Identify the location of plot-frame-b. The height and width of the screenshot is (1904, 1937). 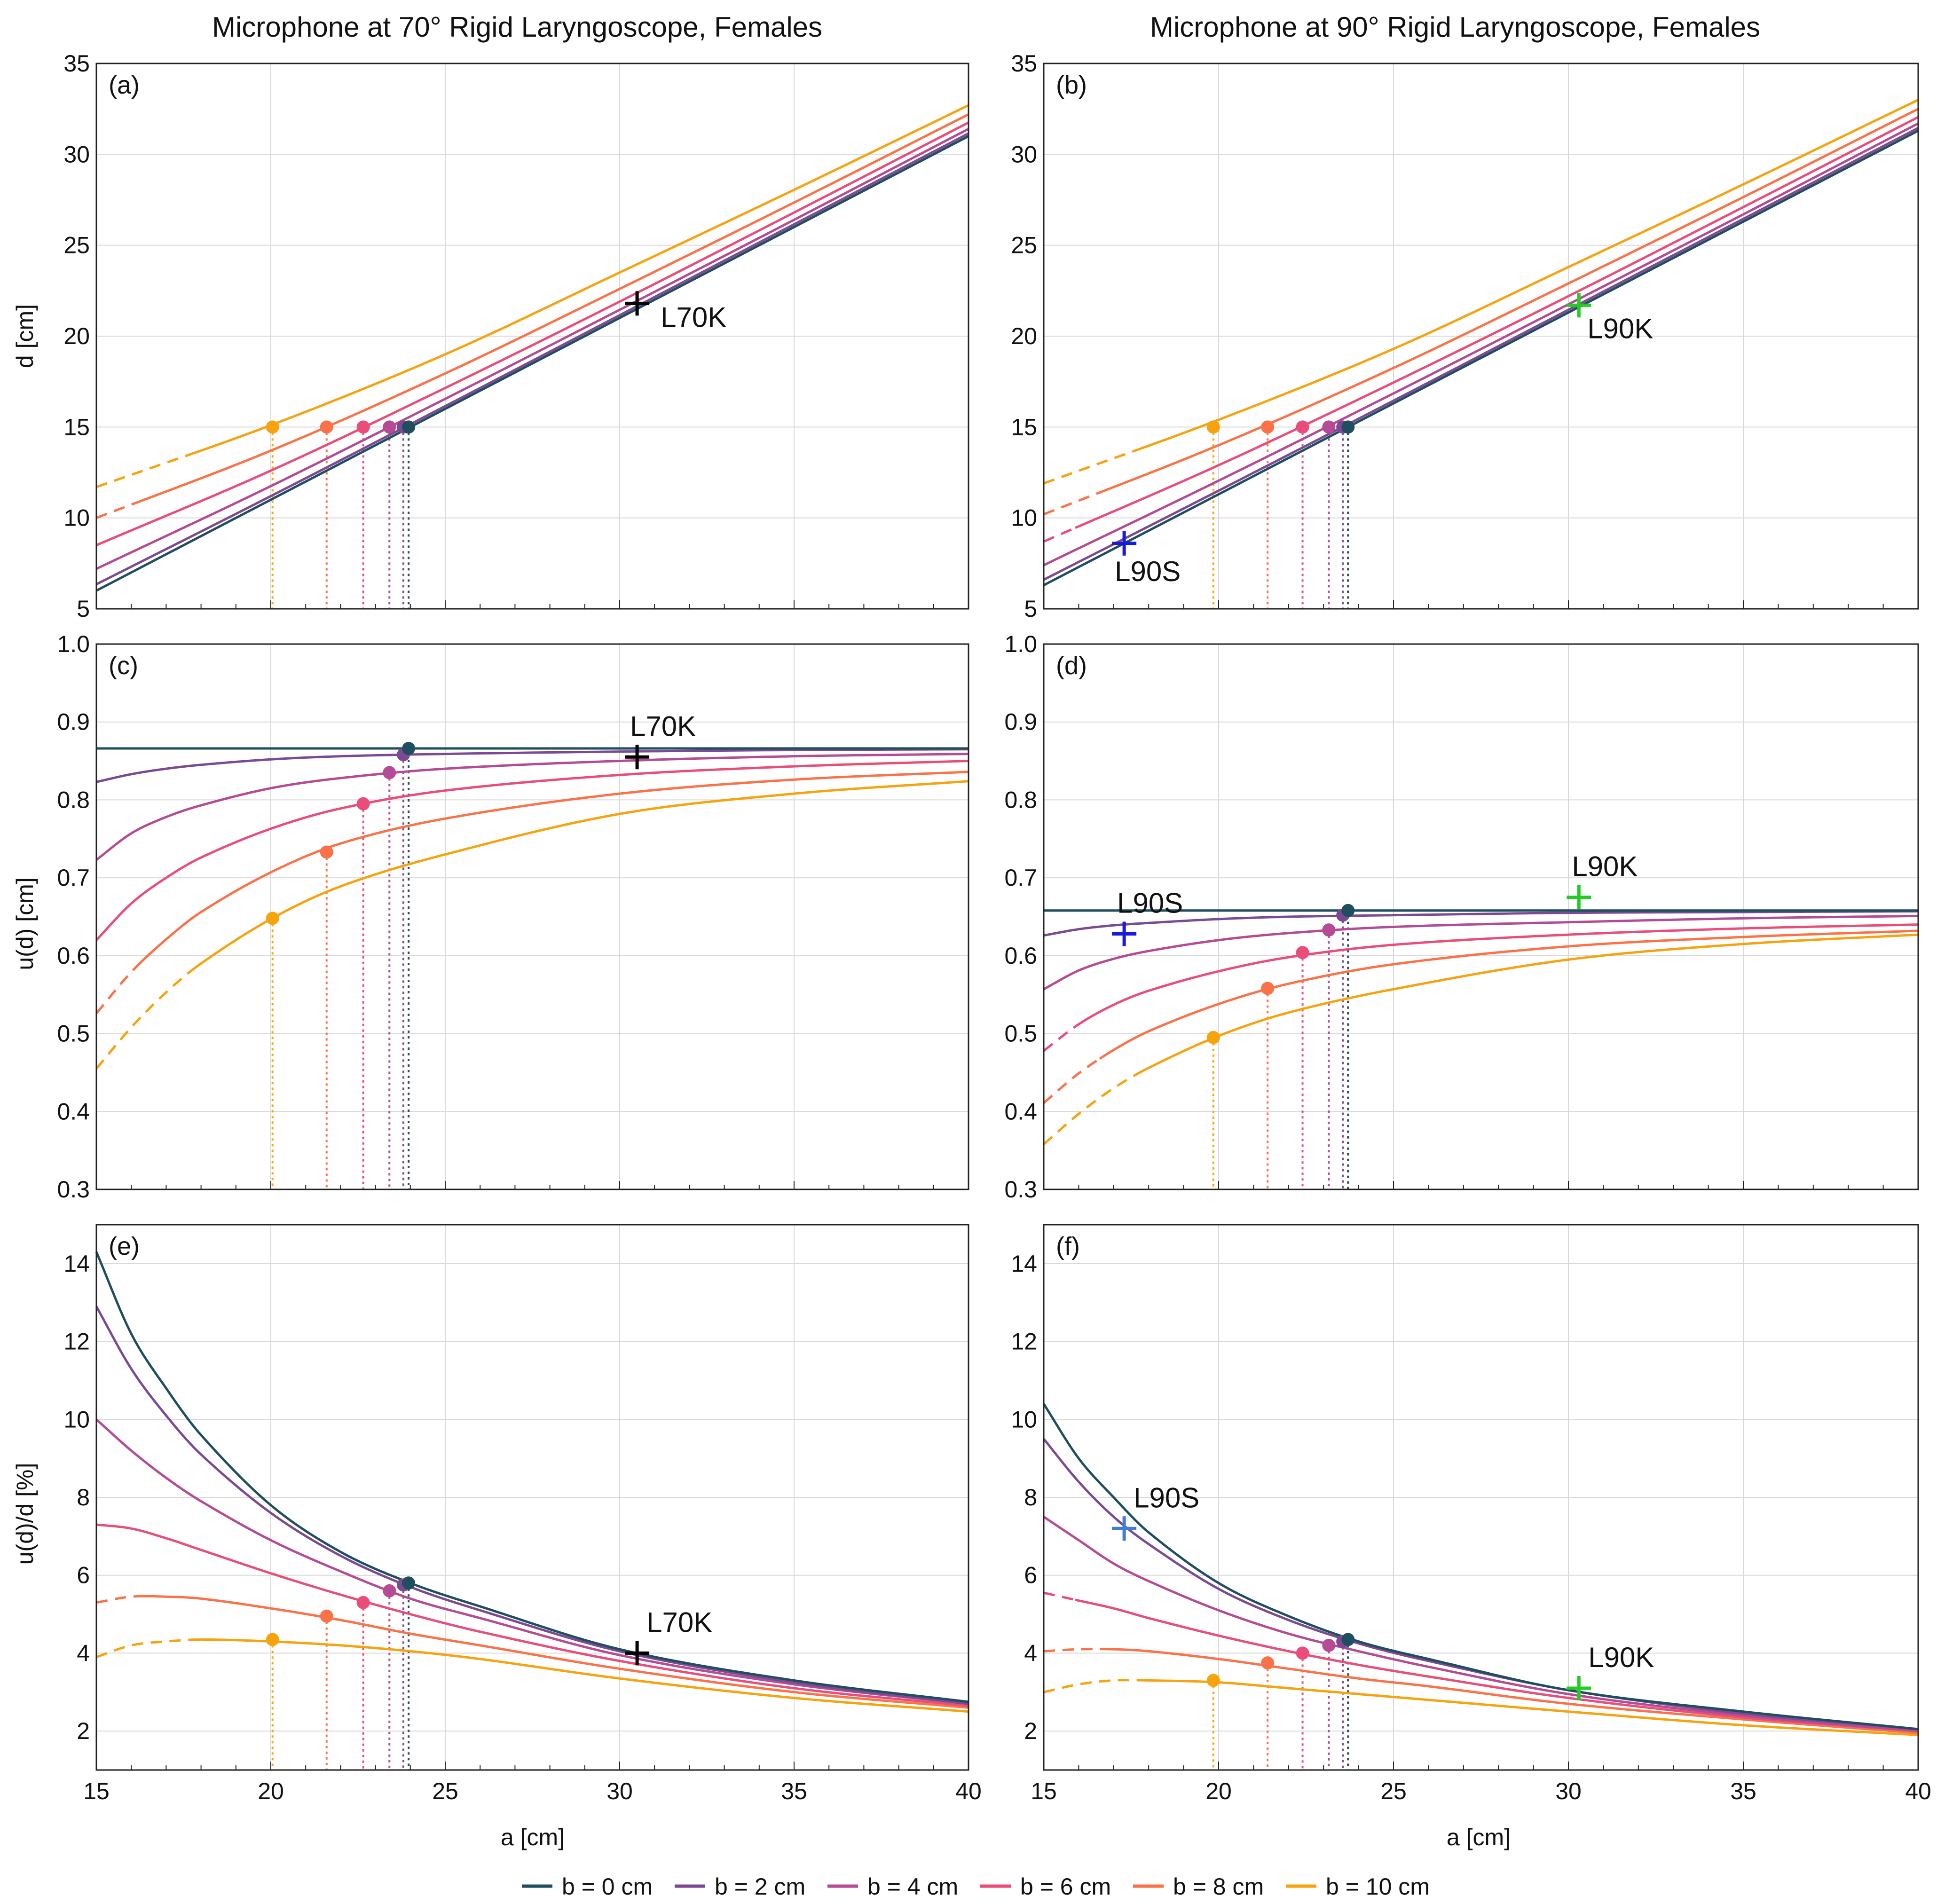
(1481, 336).